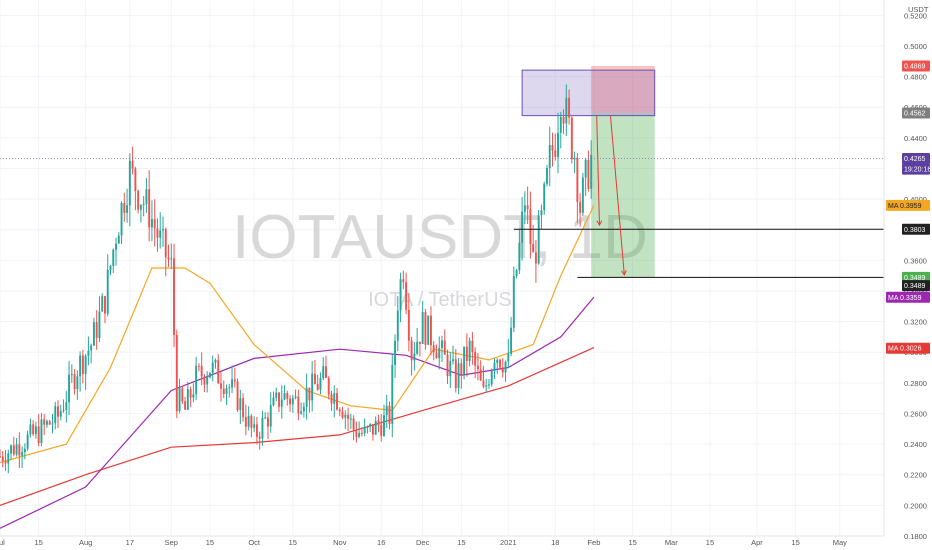 The width and height of the screenshot is (932, 550). Describe the element at coordinates (671, 542) in the screenshot. I see `time-tick-label: Mar` at that location.